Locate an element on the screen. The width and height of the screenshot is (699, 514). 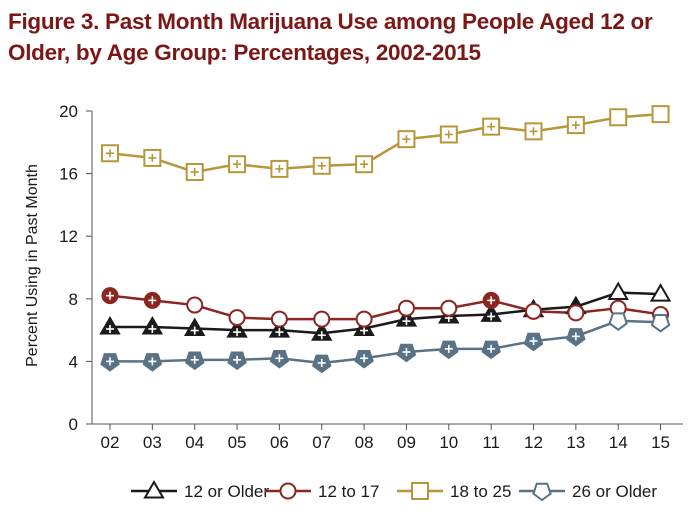
x-tick-label: 03 is located at coordinates (152, 442).